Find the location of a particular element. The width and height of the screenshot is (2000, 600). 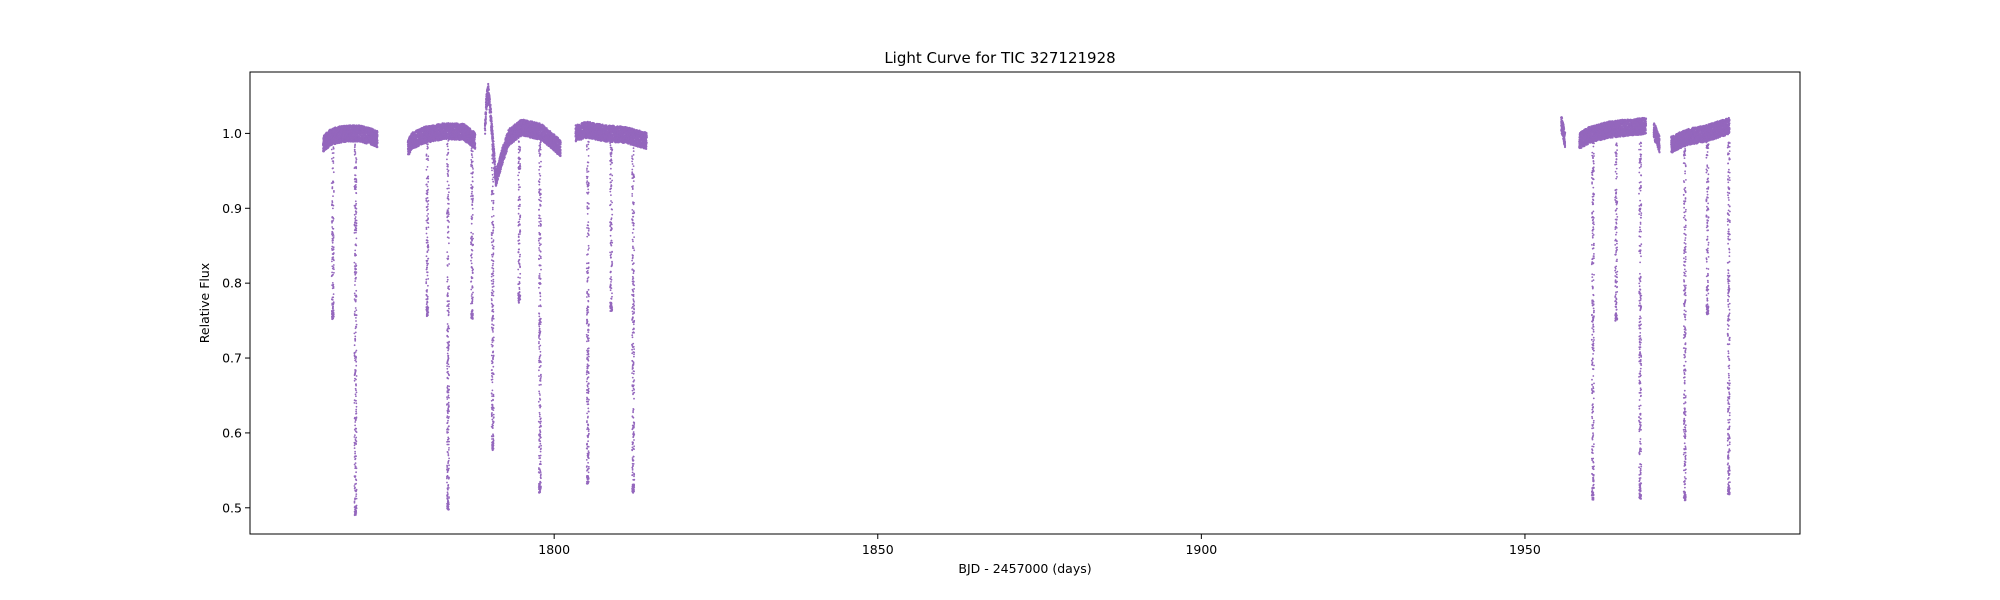

y-axis-ticks: 0.5 0.6 0.7 0.8 0.9 1.0 is located at coordinates (236, 320).